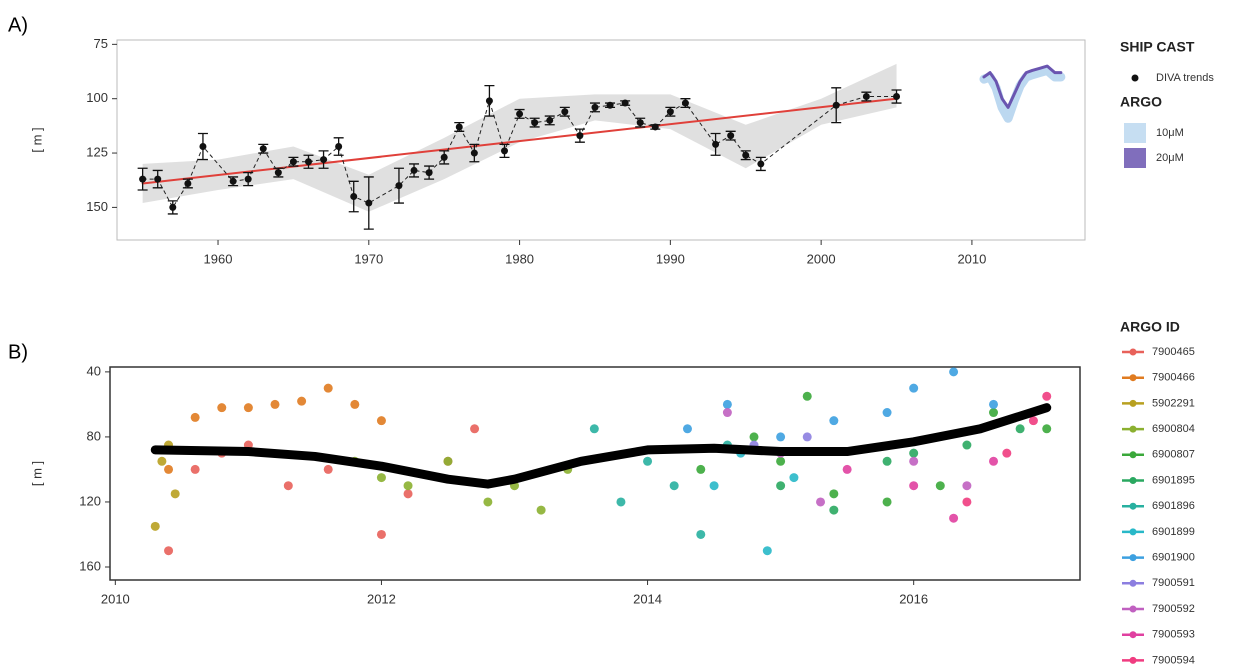 The width and height of the screenshot is (1249, 669). I want to click on dashed-line, so click(519, 152).